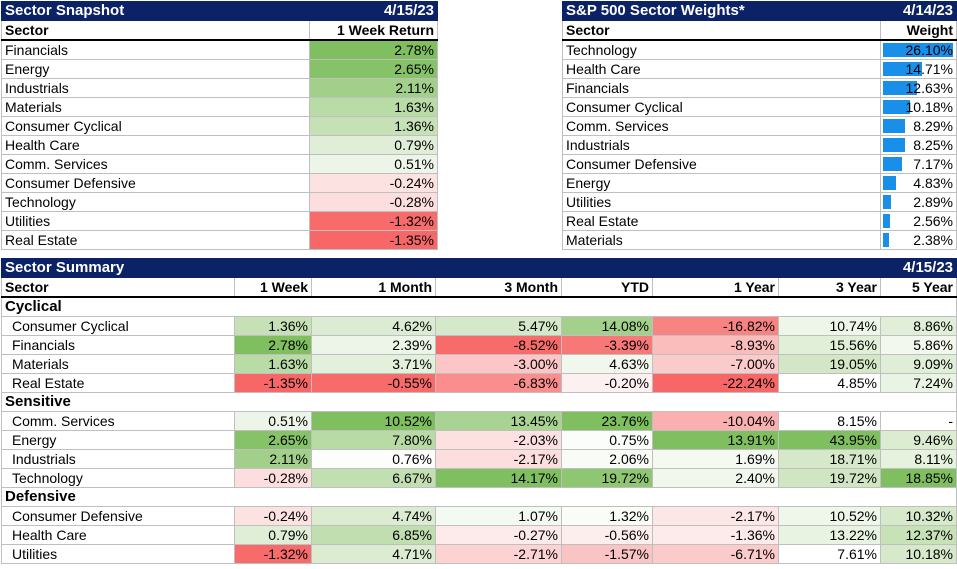 This screenshot has width=957, height=569. What do you see at coordinates (918, 202) in the screenshot?
I see `weight-cell: 2.89%` at bounding box center [918, 202].